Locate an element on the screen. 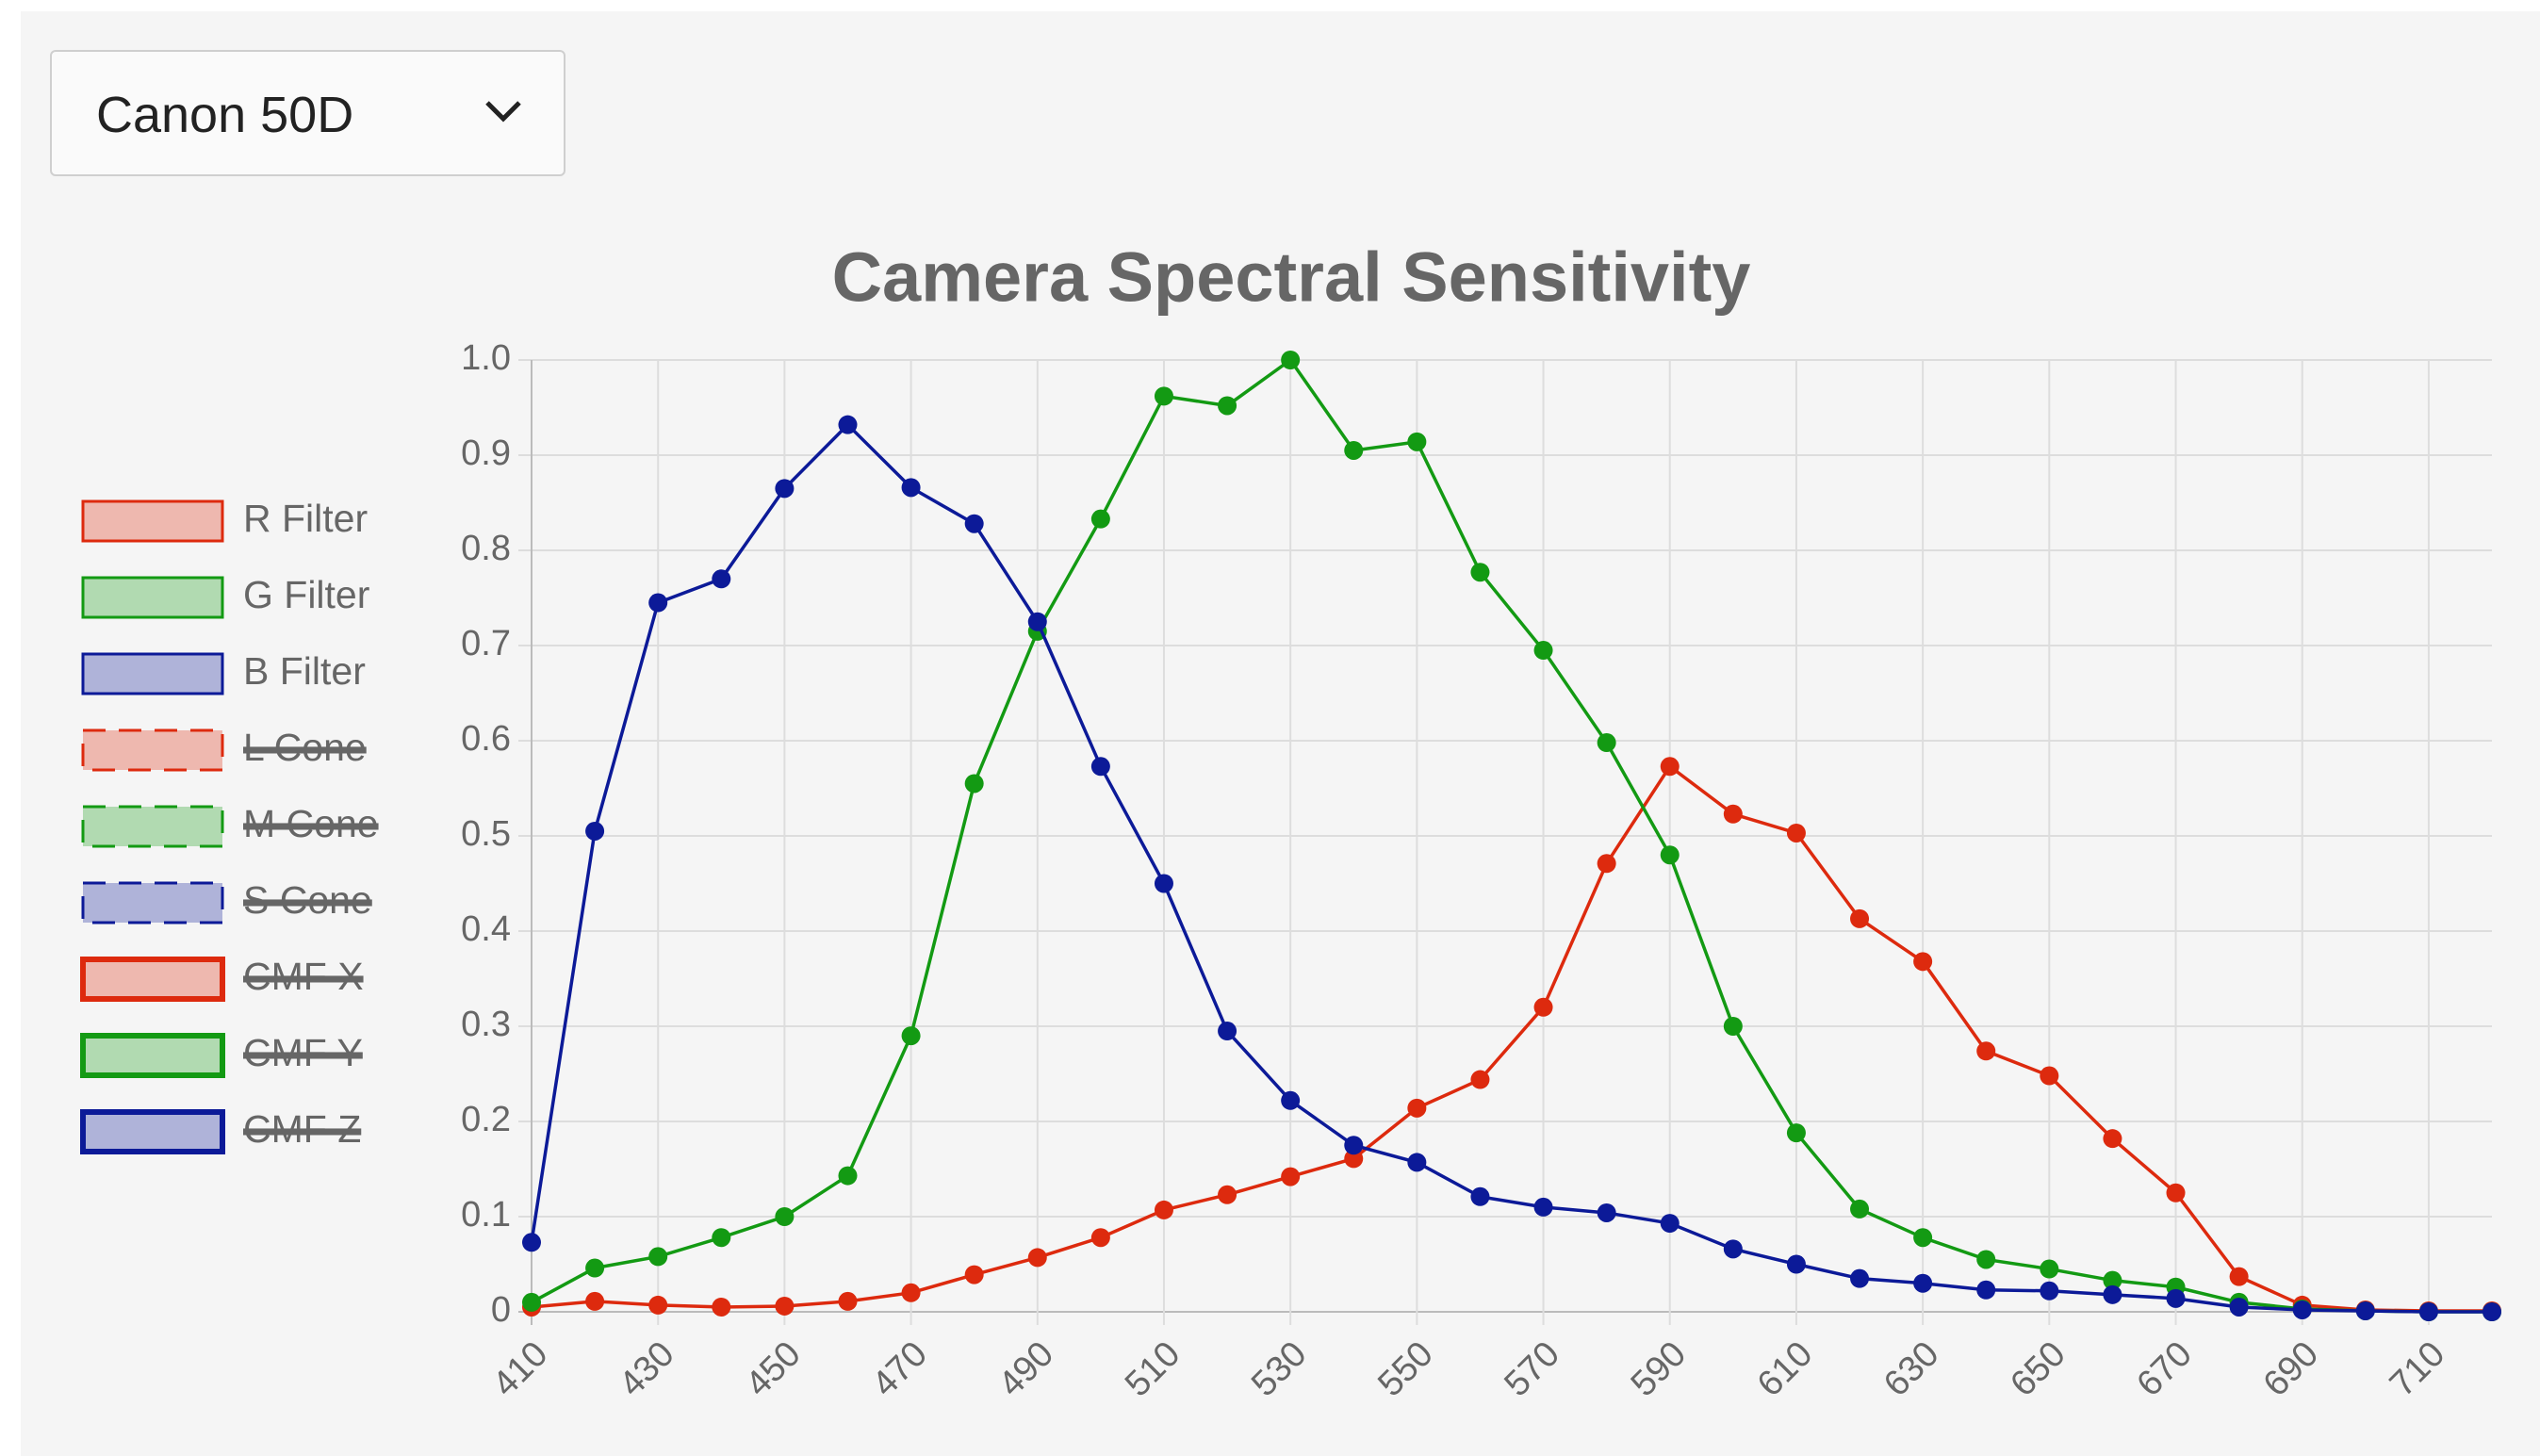  x-tick-label: 550 is located at coordinates (1405, 1369).